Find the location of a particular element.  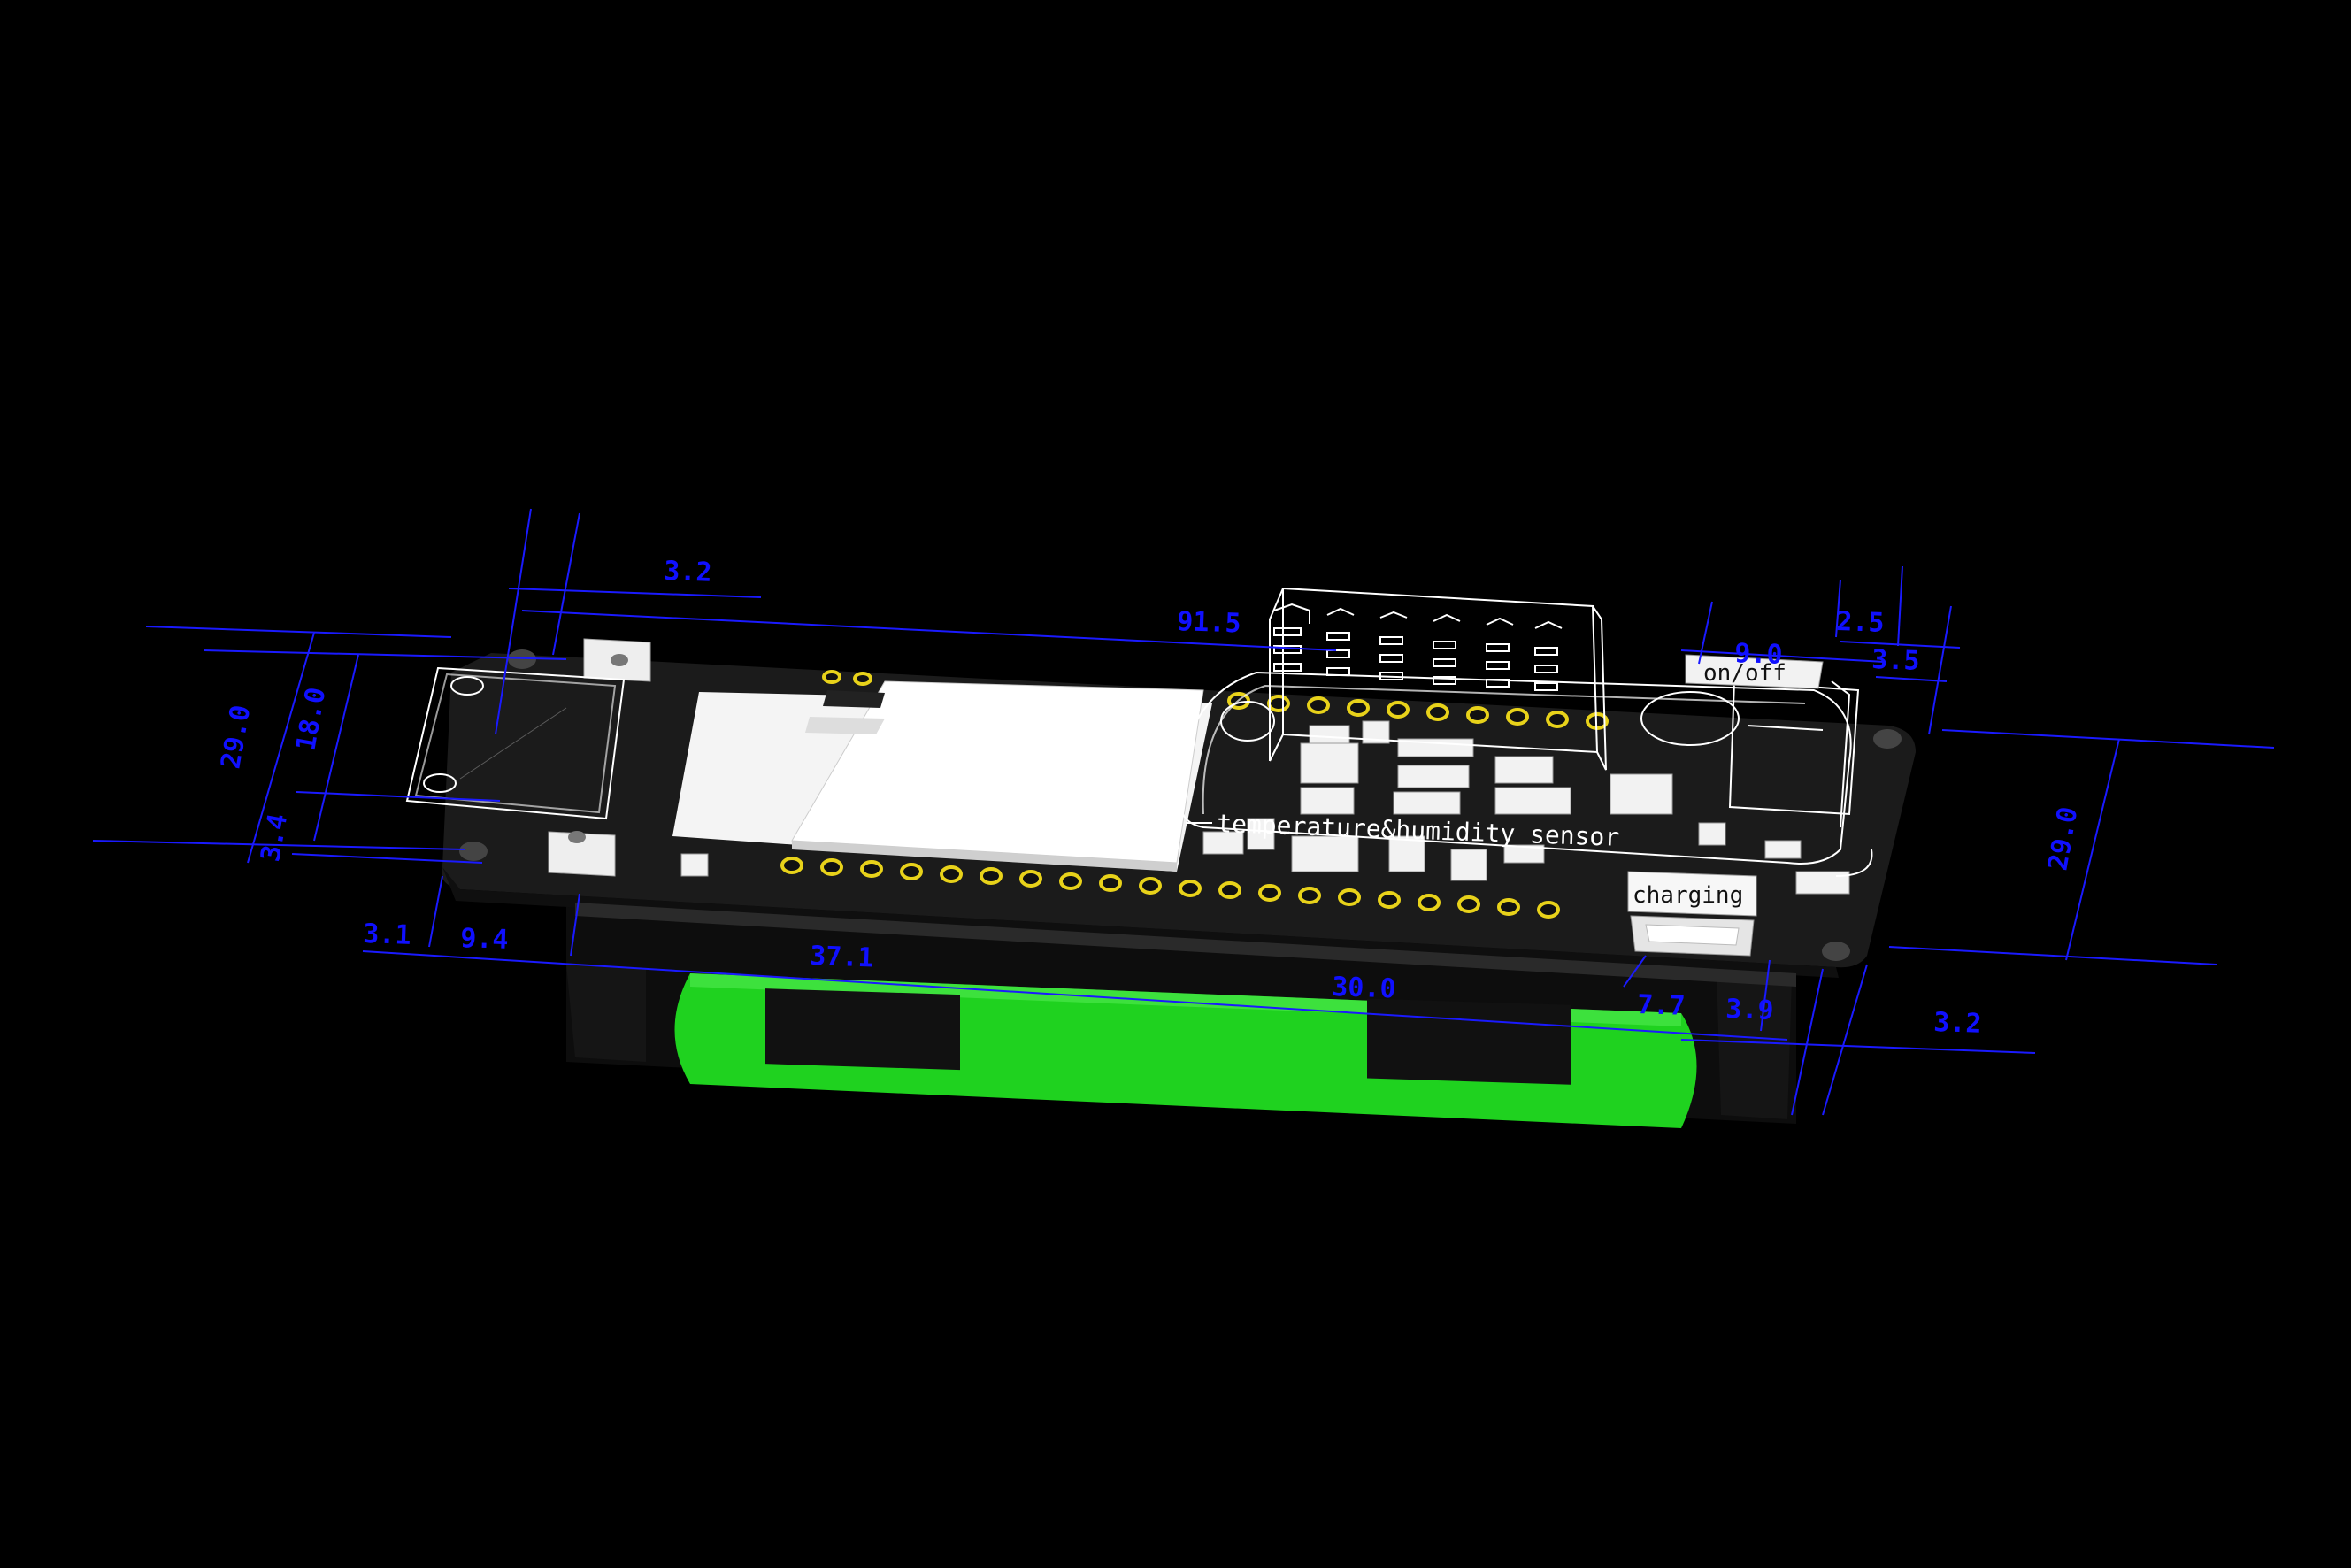

usb-connector-outline is located at coordinates (515, 743).